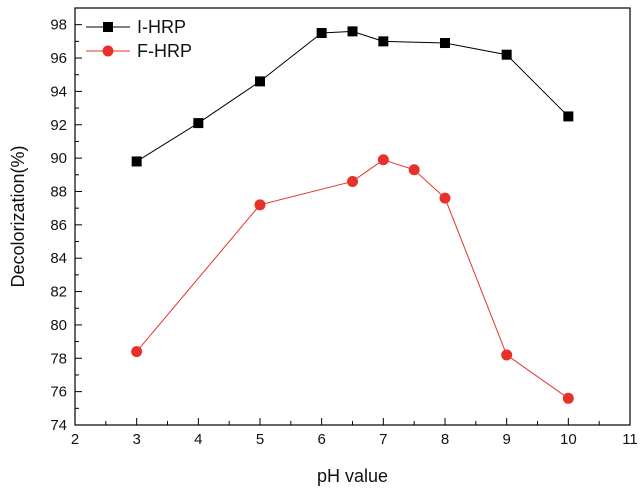  Describe the element at coordinates (164, 51) in the screenshot. I see `legend-label-f-hrp: F-HRP` at that location.